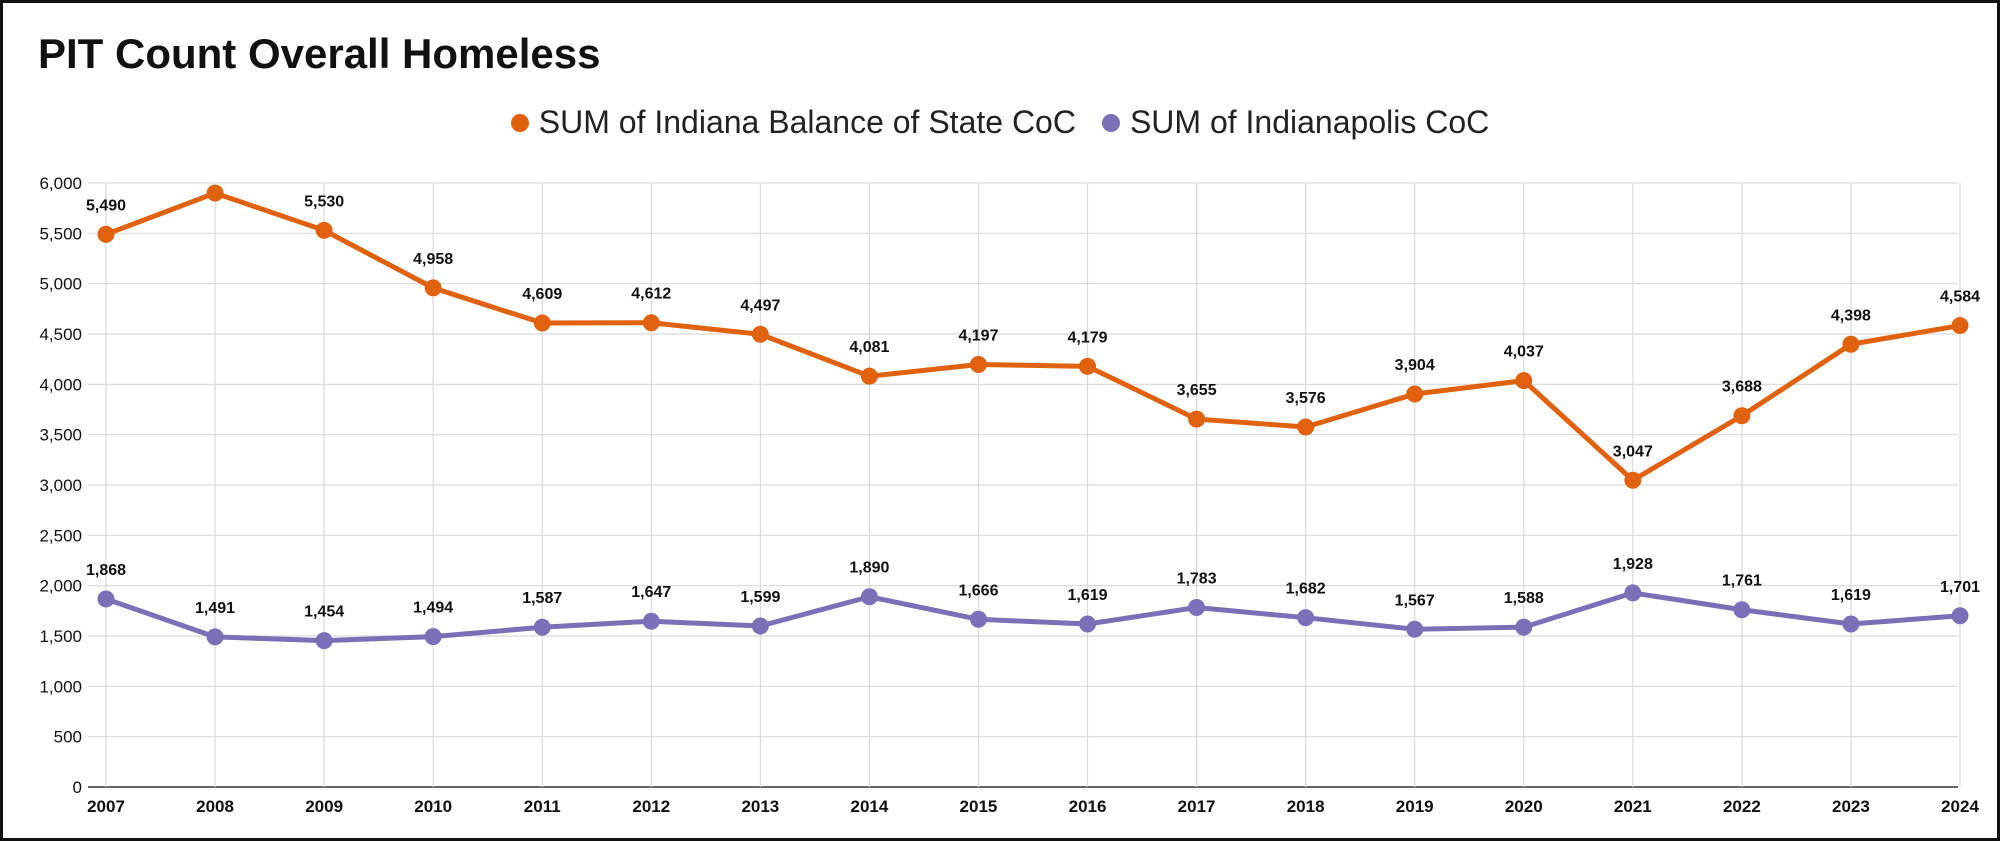 The width and height of the screenshot is (2000, 841). What do you see at coordinates (869, 347) in the screenshot?
I see `data-label: 4,081` at bounding box center [869, 347].